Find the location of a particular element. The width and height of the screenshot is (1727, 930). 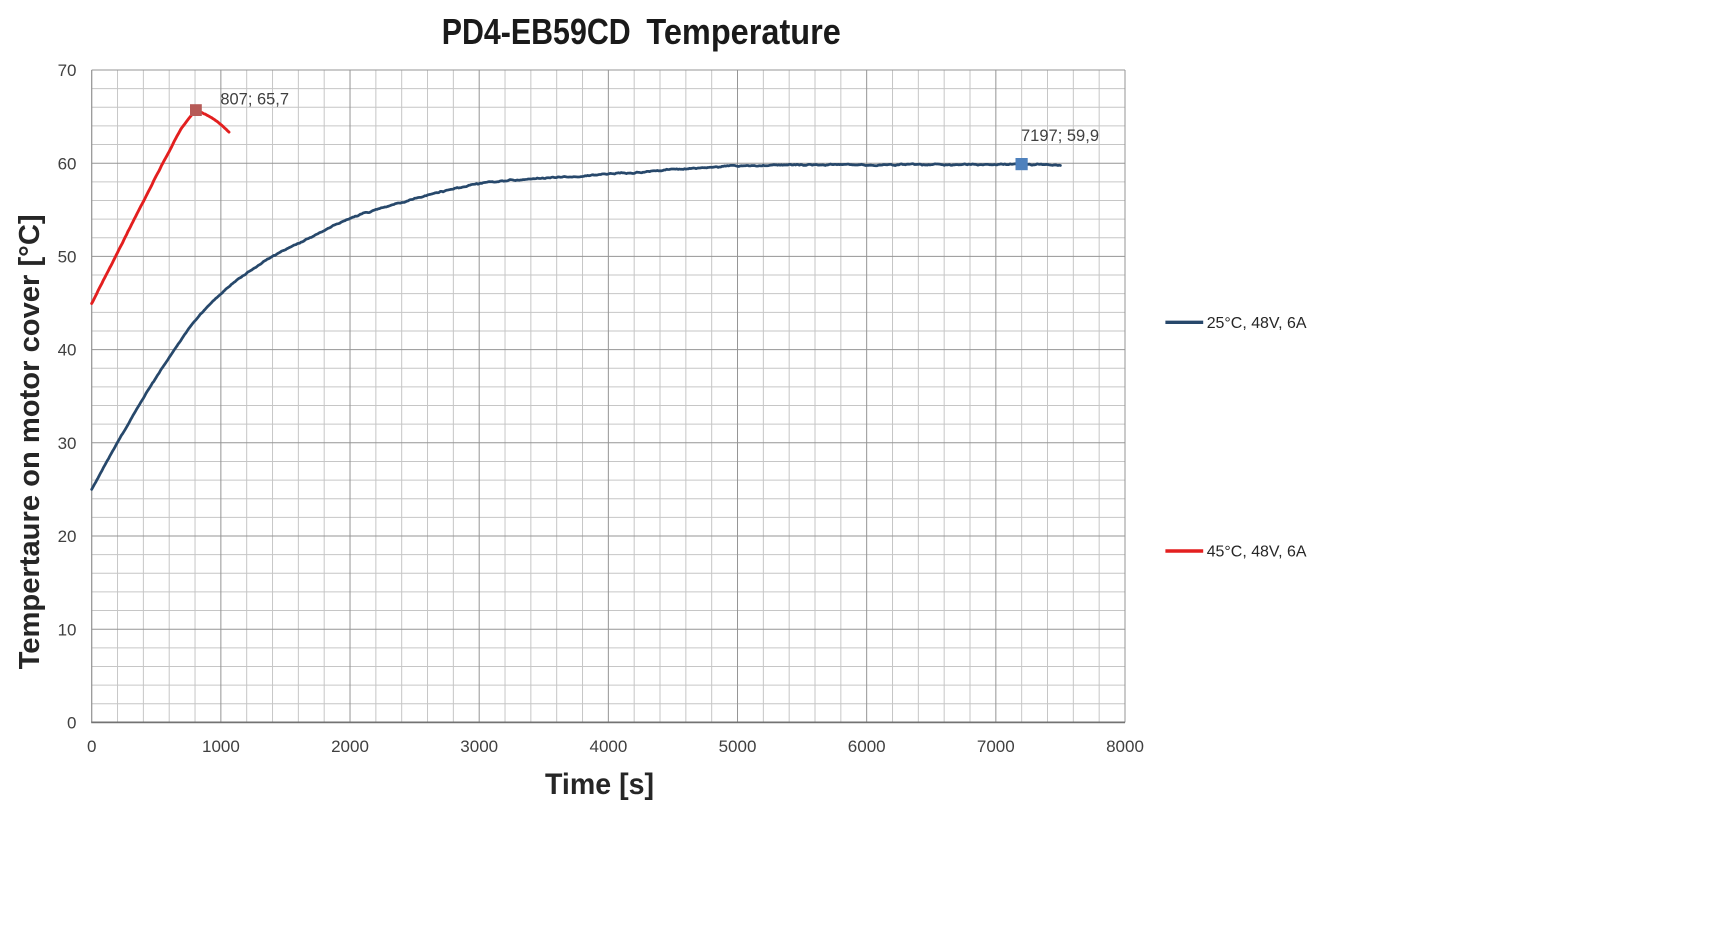

svg-text: 20 is located at coordinates (67, 536).